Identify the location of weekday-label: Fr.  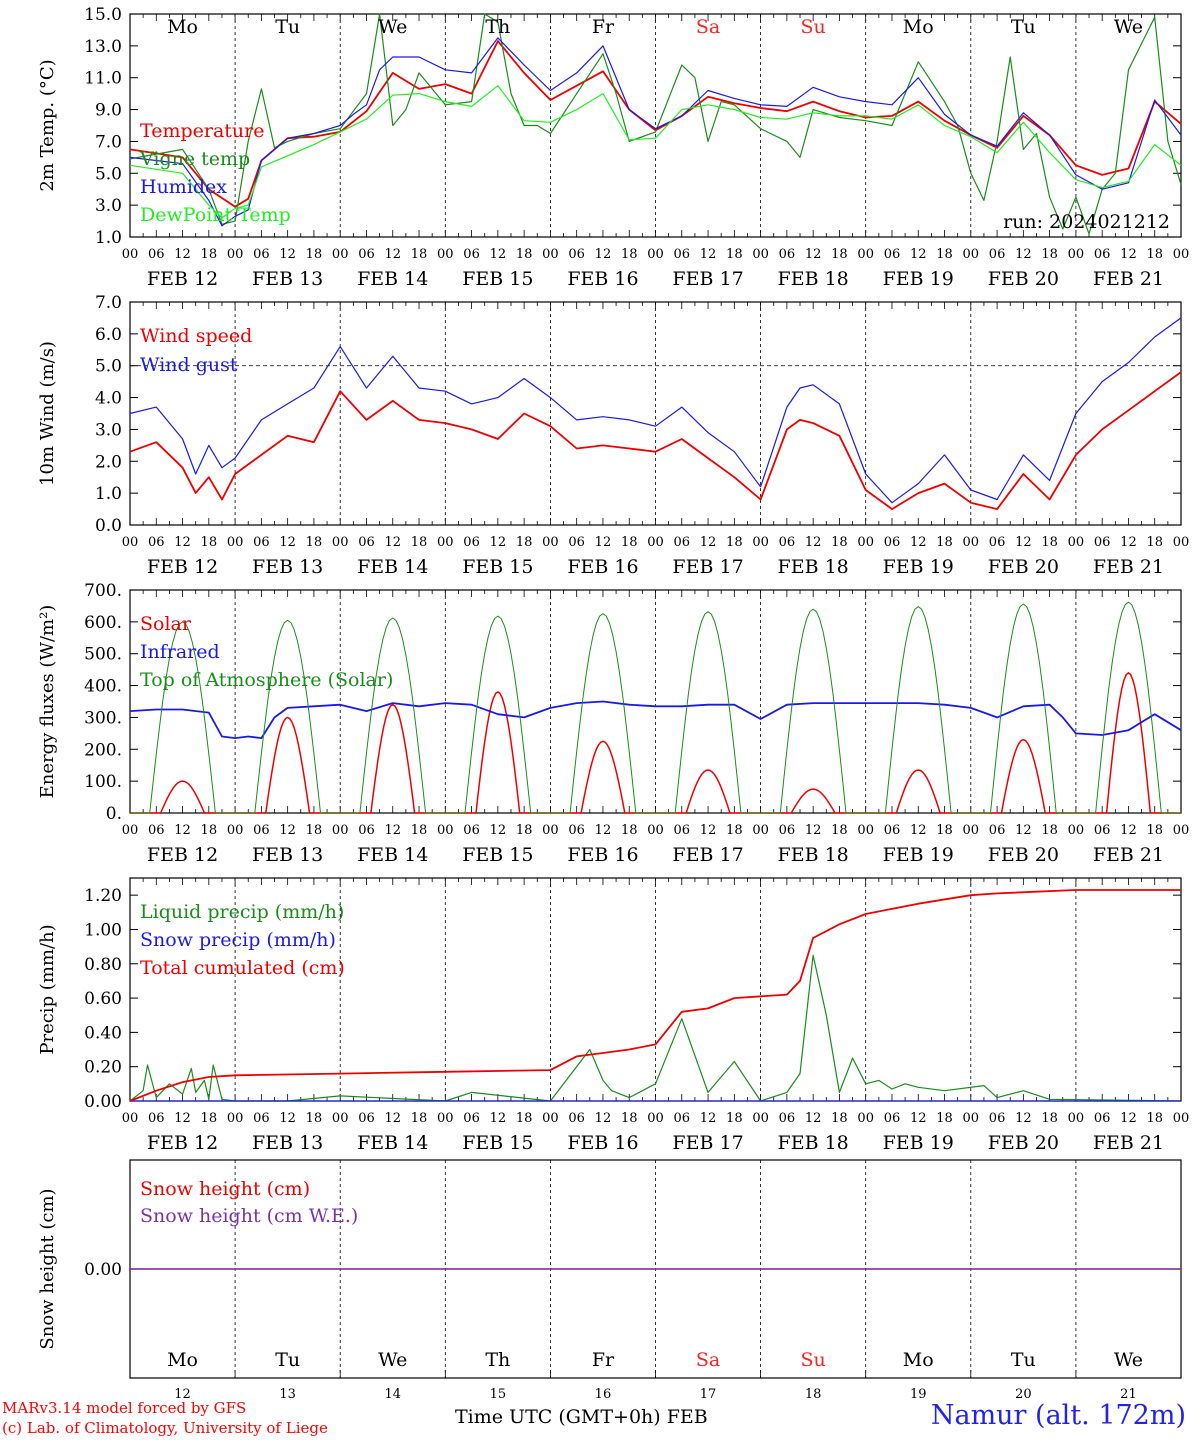
(603, 1360).